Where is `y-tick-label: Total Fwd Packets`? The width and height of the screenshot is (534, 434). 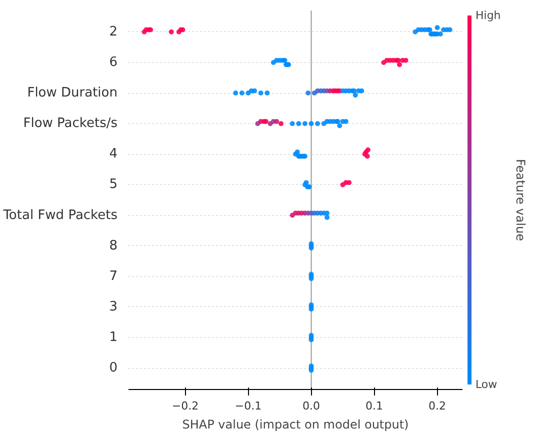
y-tick-label: Total Fwd Packets is located at coordinates (60, 215).